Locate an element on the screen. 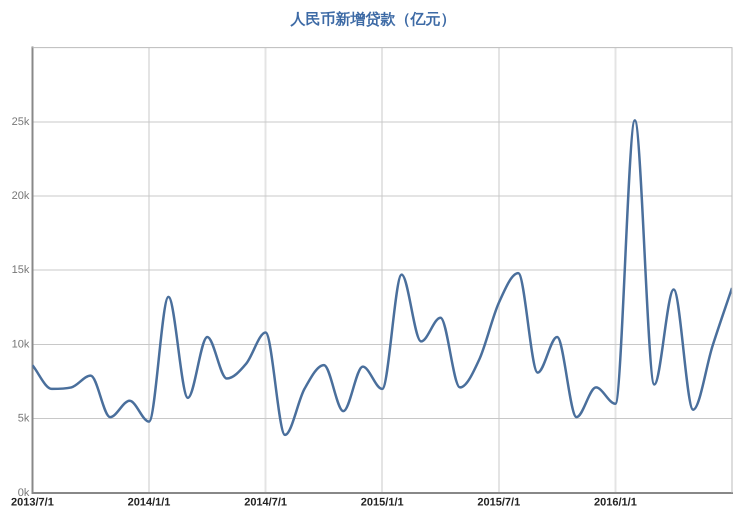 This screenshot has height=520, width=746. y-tick-label: 25k is located at coordinates (21, 122).